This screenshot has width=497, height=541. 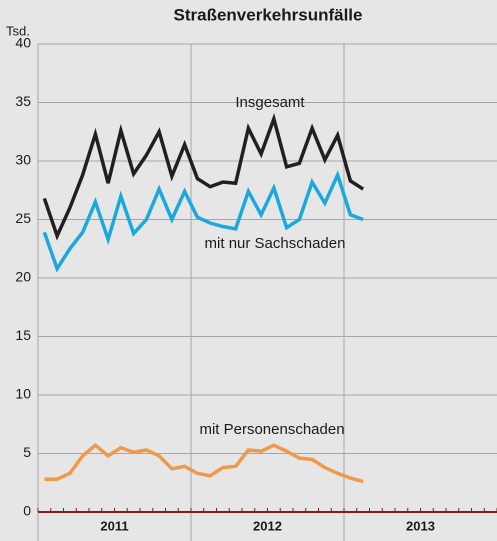 I want to click on y-tick-label: 30, so click(x=23, y=160).